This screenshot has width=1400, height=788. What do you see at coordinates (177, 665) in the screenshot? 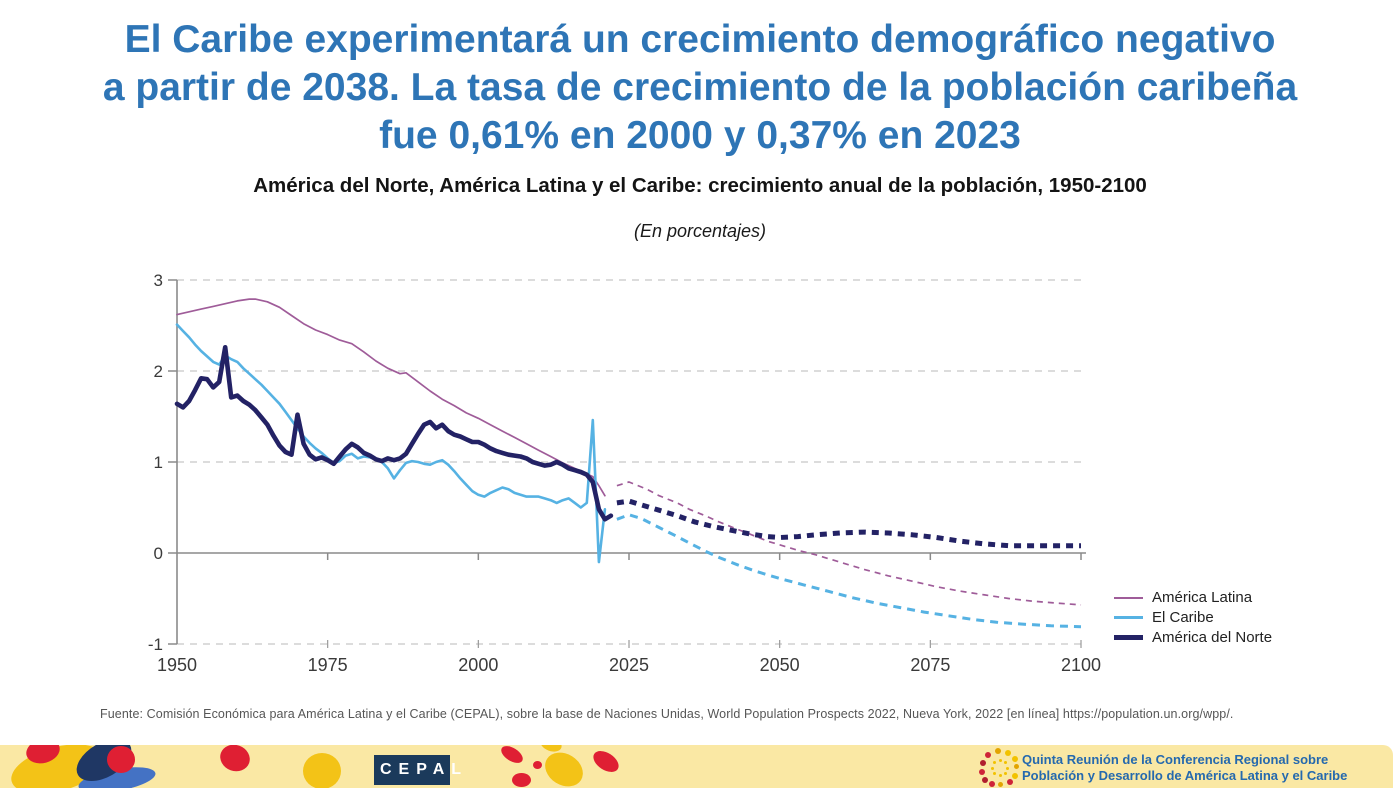
I see `x-axis-label: 1950` at bounding box center [177, 665].